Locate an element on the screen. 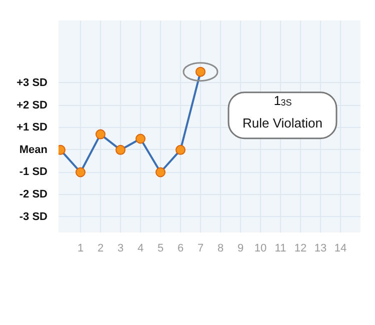 This screenshot has height=325, width=375. y-tick-label: +3 SD is located at coordinates (32, 82).